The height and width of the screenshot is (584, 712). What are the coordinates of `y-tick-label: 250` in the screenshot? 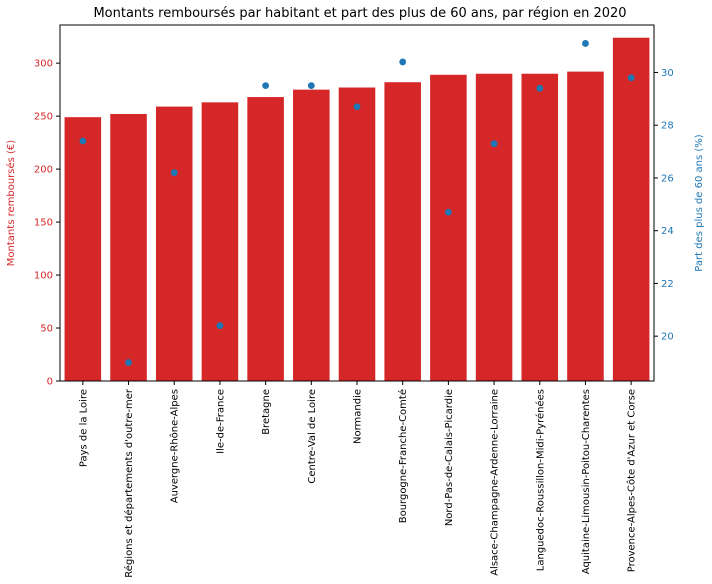 It's located at (43, 117).